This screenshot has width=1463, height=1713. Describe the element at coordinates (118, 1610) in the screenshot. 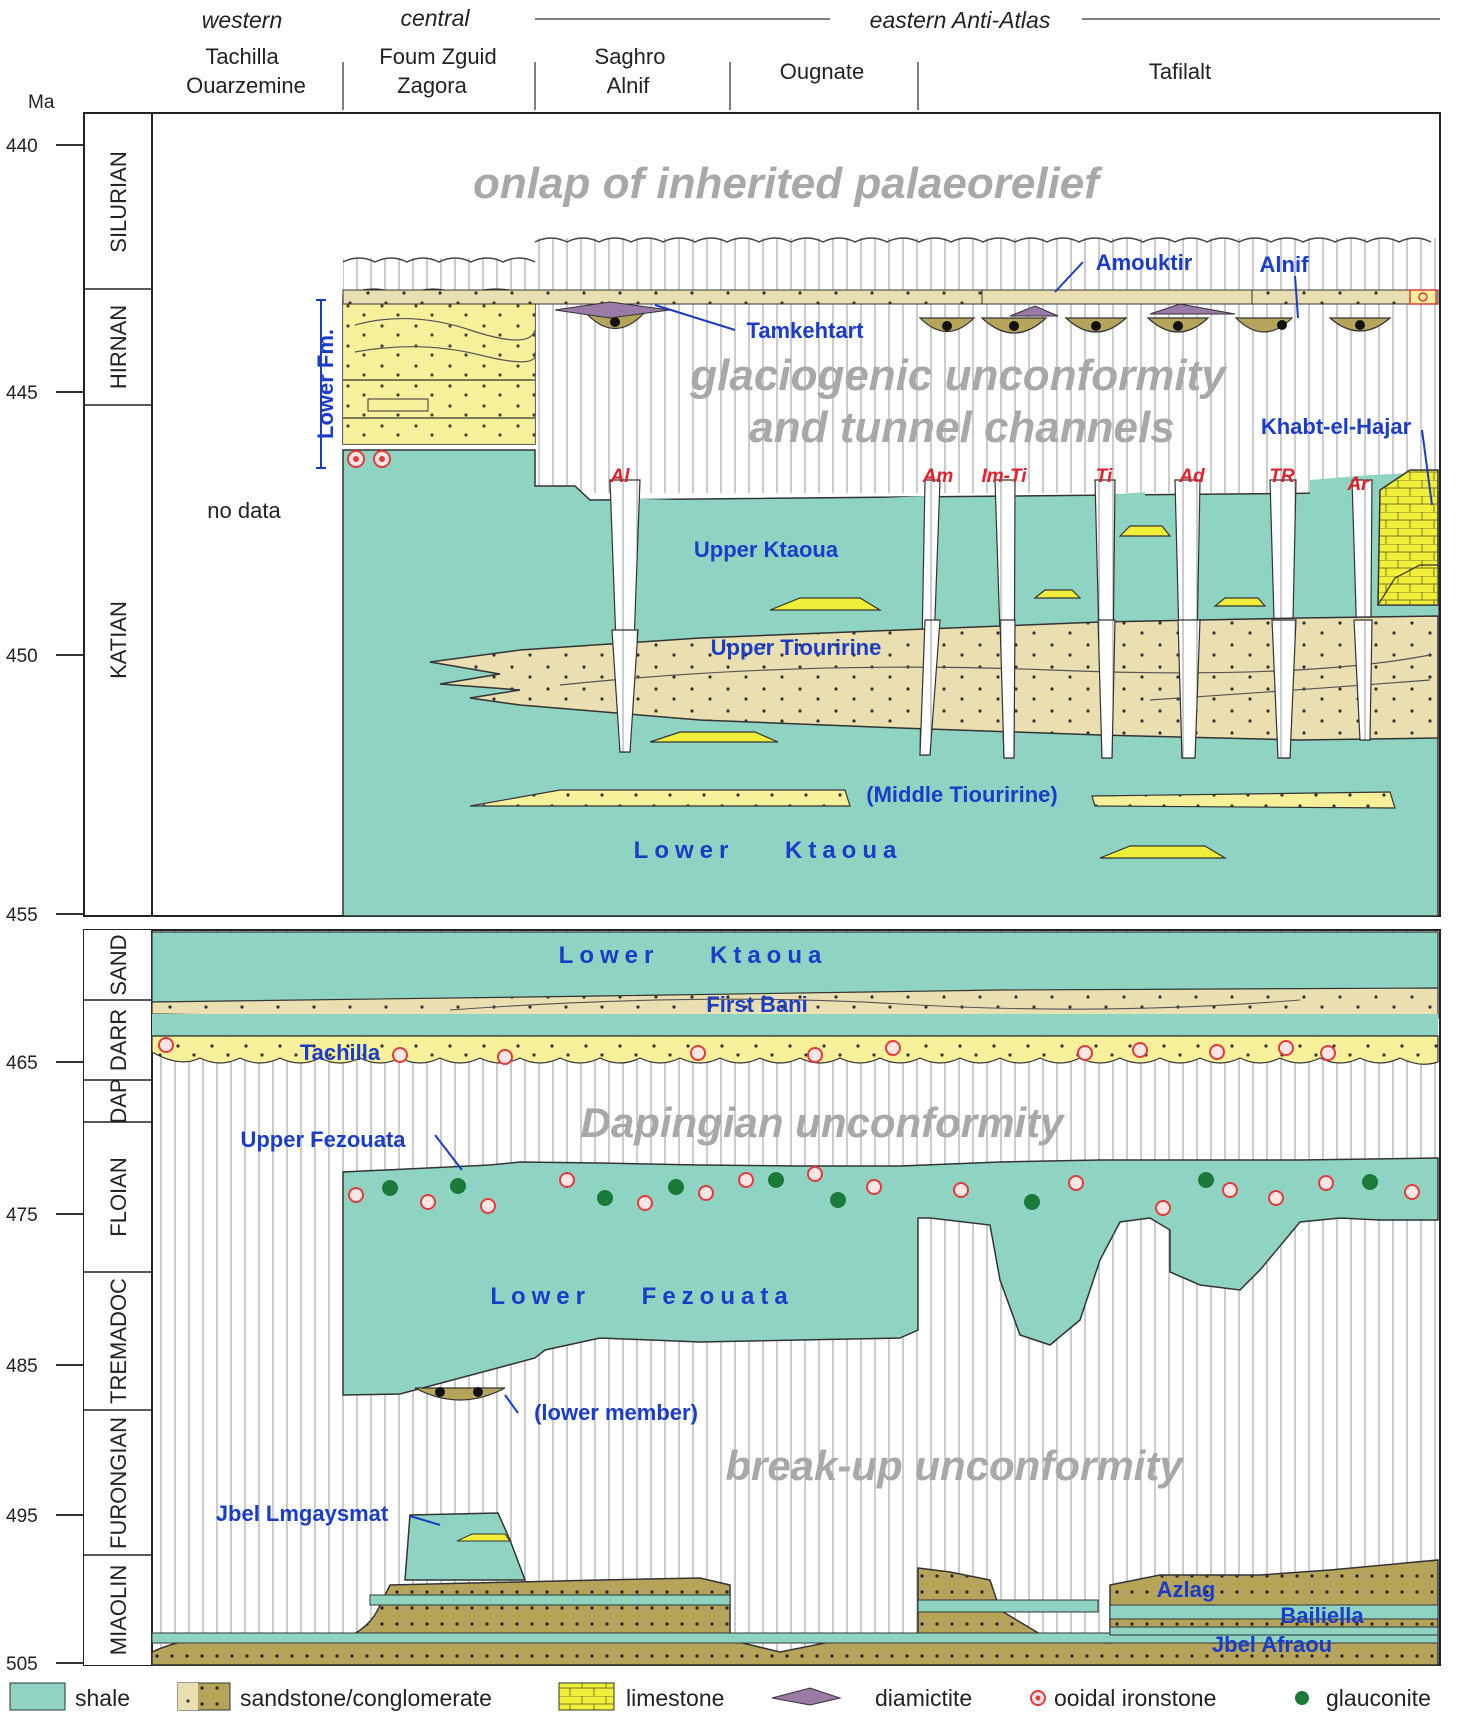

I see `stage-miaolin: MIAOLIN` at that location.